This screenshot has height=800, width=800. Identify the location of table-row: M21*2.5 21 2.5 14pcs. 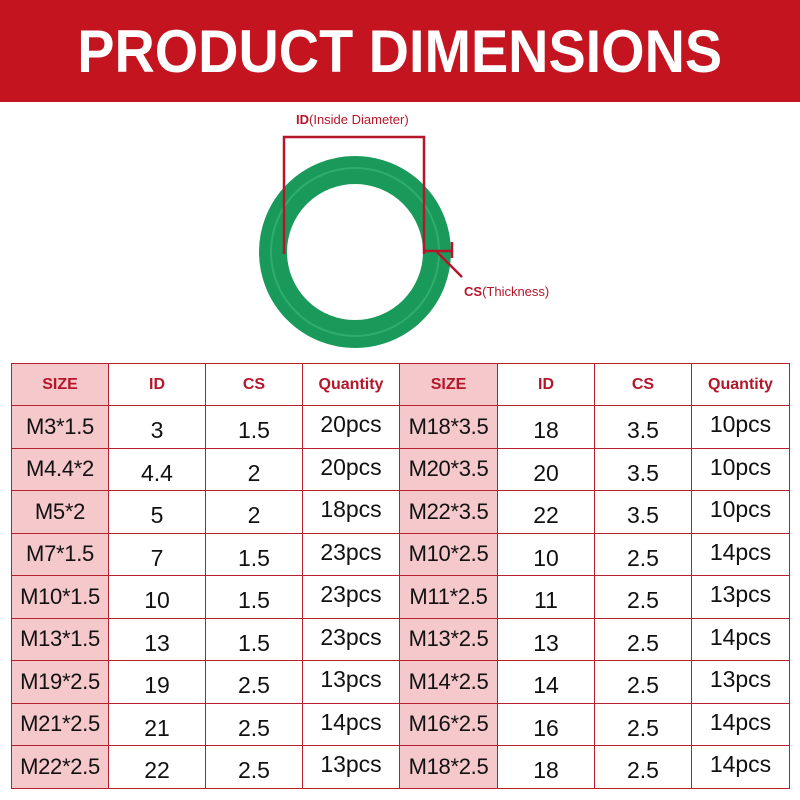
(205, 724).